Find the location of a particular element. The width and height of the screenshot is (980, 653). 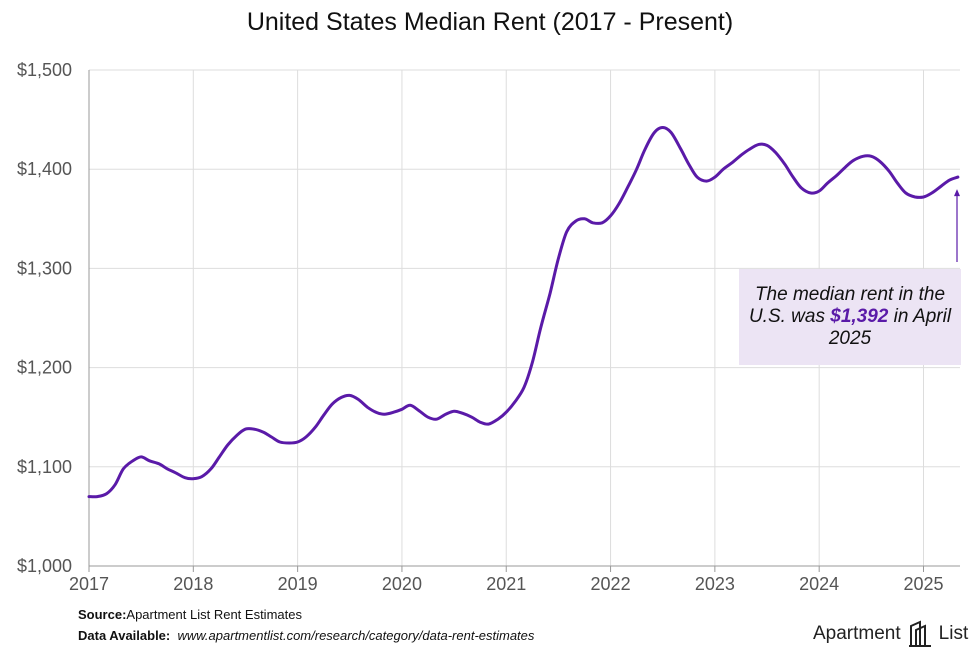

x-tick-label: 2023 is located at coordinates (715, 584).